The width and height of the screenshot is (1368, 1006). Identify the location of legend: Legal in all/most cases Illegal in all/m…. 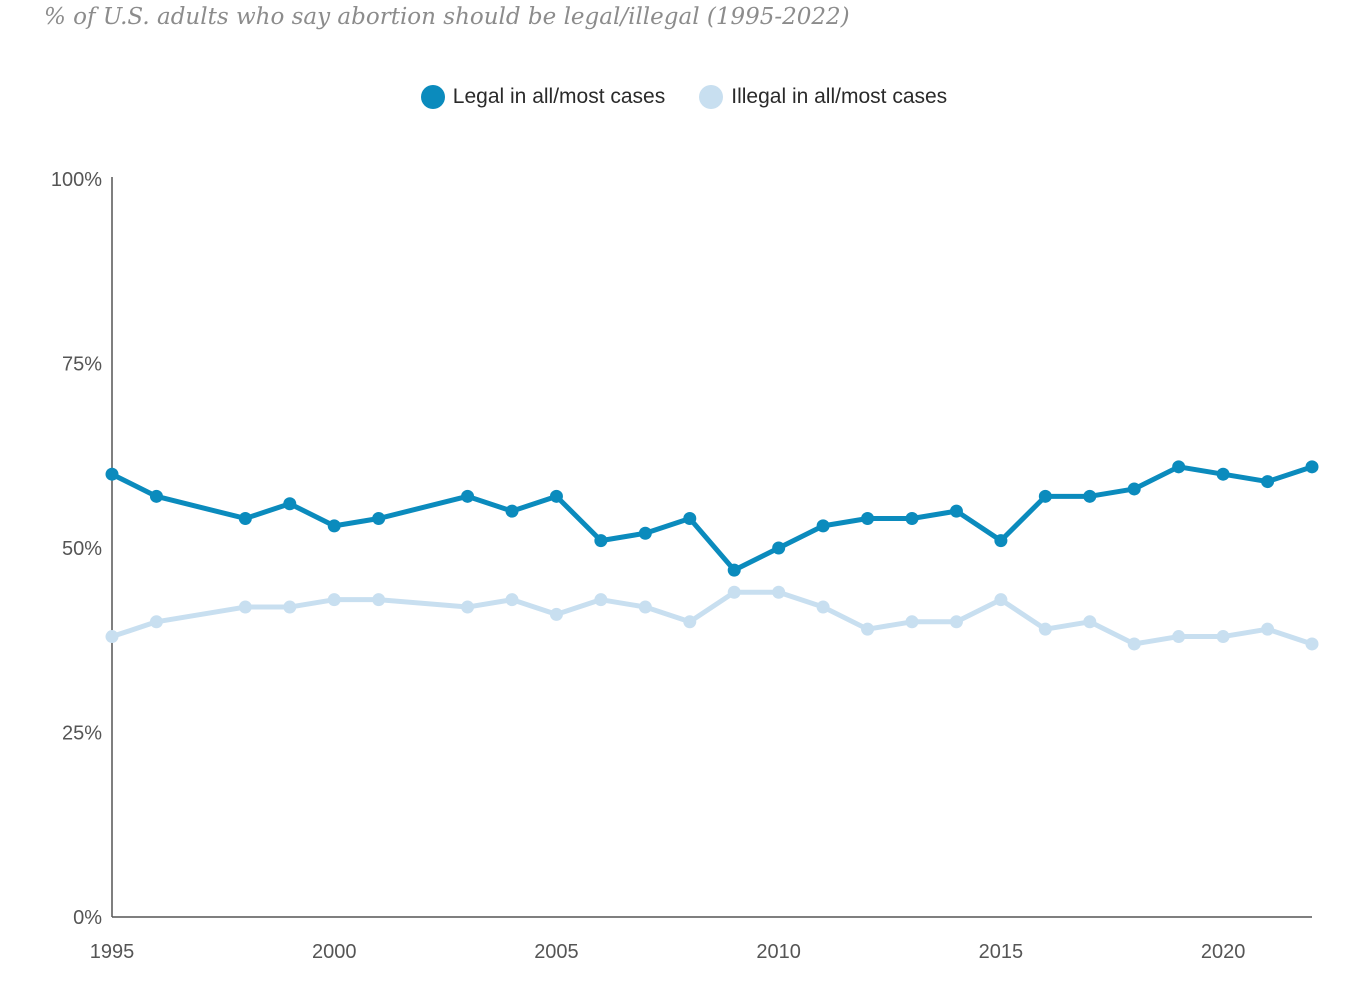
(684, 97).